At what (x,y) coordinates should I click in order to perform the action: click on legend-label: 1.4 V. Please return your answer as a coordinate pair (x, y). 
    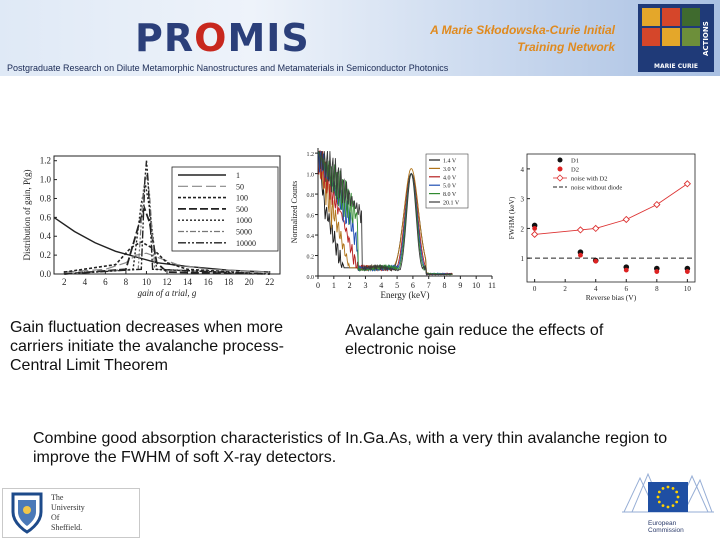
    Looking at the image, I should click on (450, 162).